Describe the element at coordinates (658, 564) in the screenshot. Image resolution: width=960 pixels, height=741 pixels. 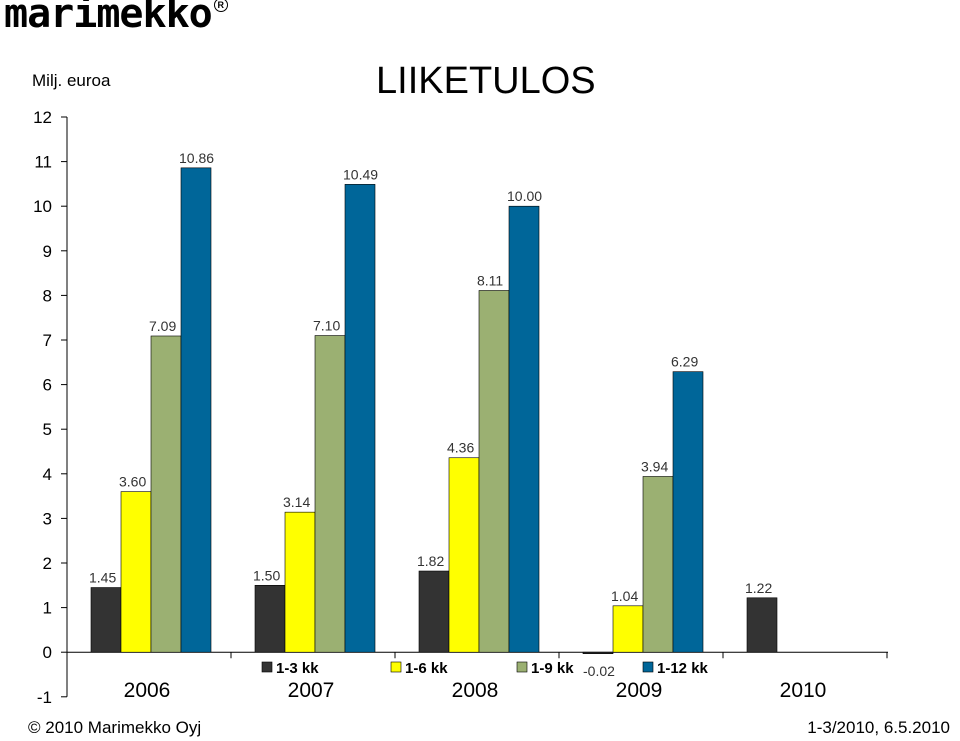
I see `bar-1-9-kk-2009` at that location.